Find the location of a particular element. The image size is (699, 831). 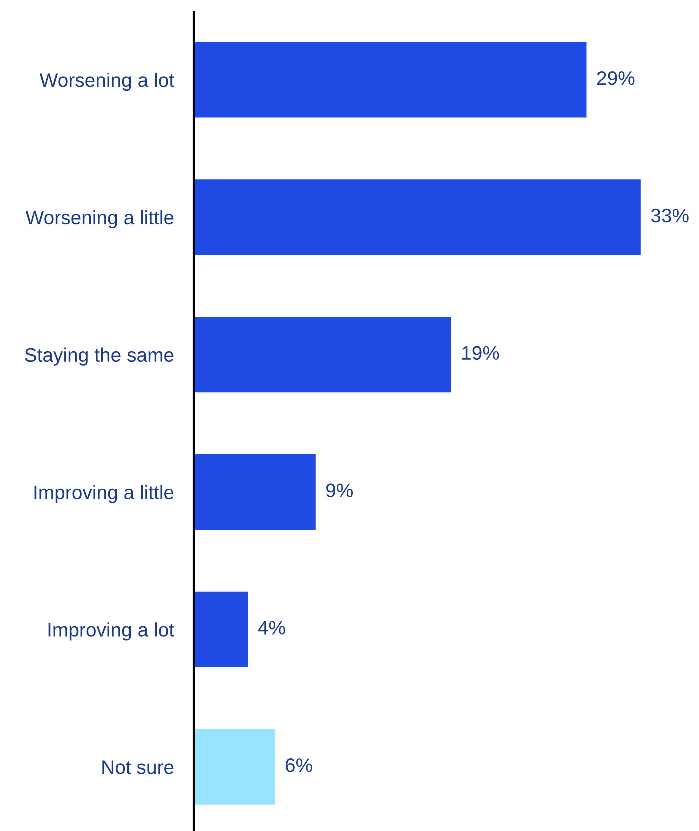

data-label: 29% is located at coordinates (616, 78).